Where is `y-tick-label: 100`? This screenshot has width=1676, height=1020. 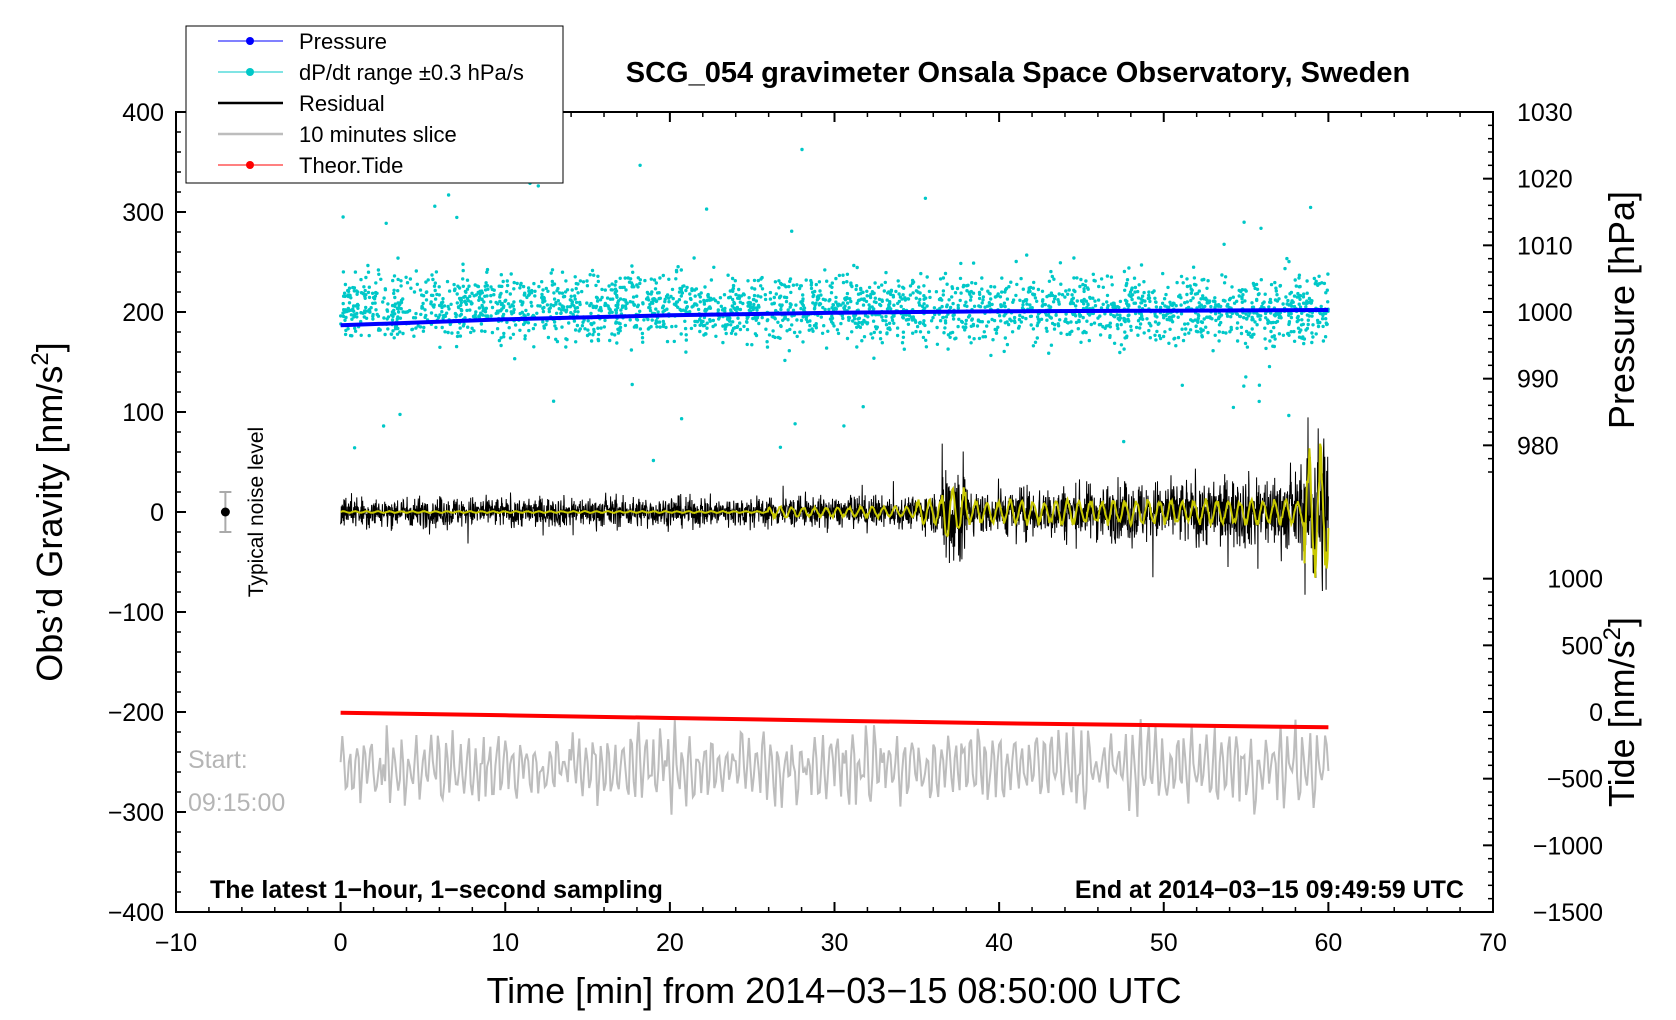 y-tick-label: 100 is located at coordinates (143, 413).